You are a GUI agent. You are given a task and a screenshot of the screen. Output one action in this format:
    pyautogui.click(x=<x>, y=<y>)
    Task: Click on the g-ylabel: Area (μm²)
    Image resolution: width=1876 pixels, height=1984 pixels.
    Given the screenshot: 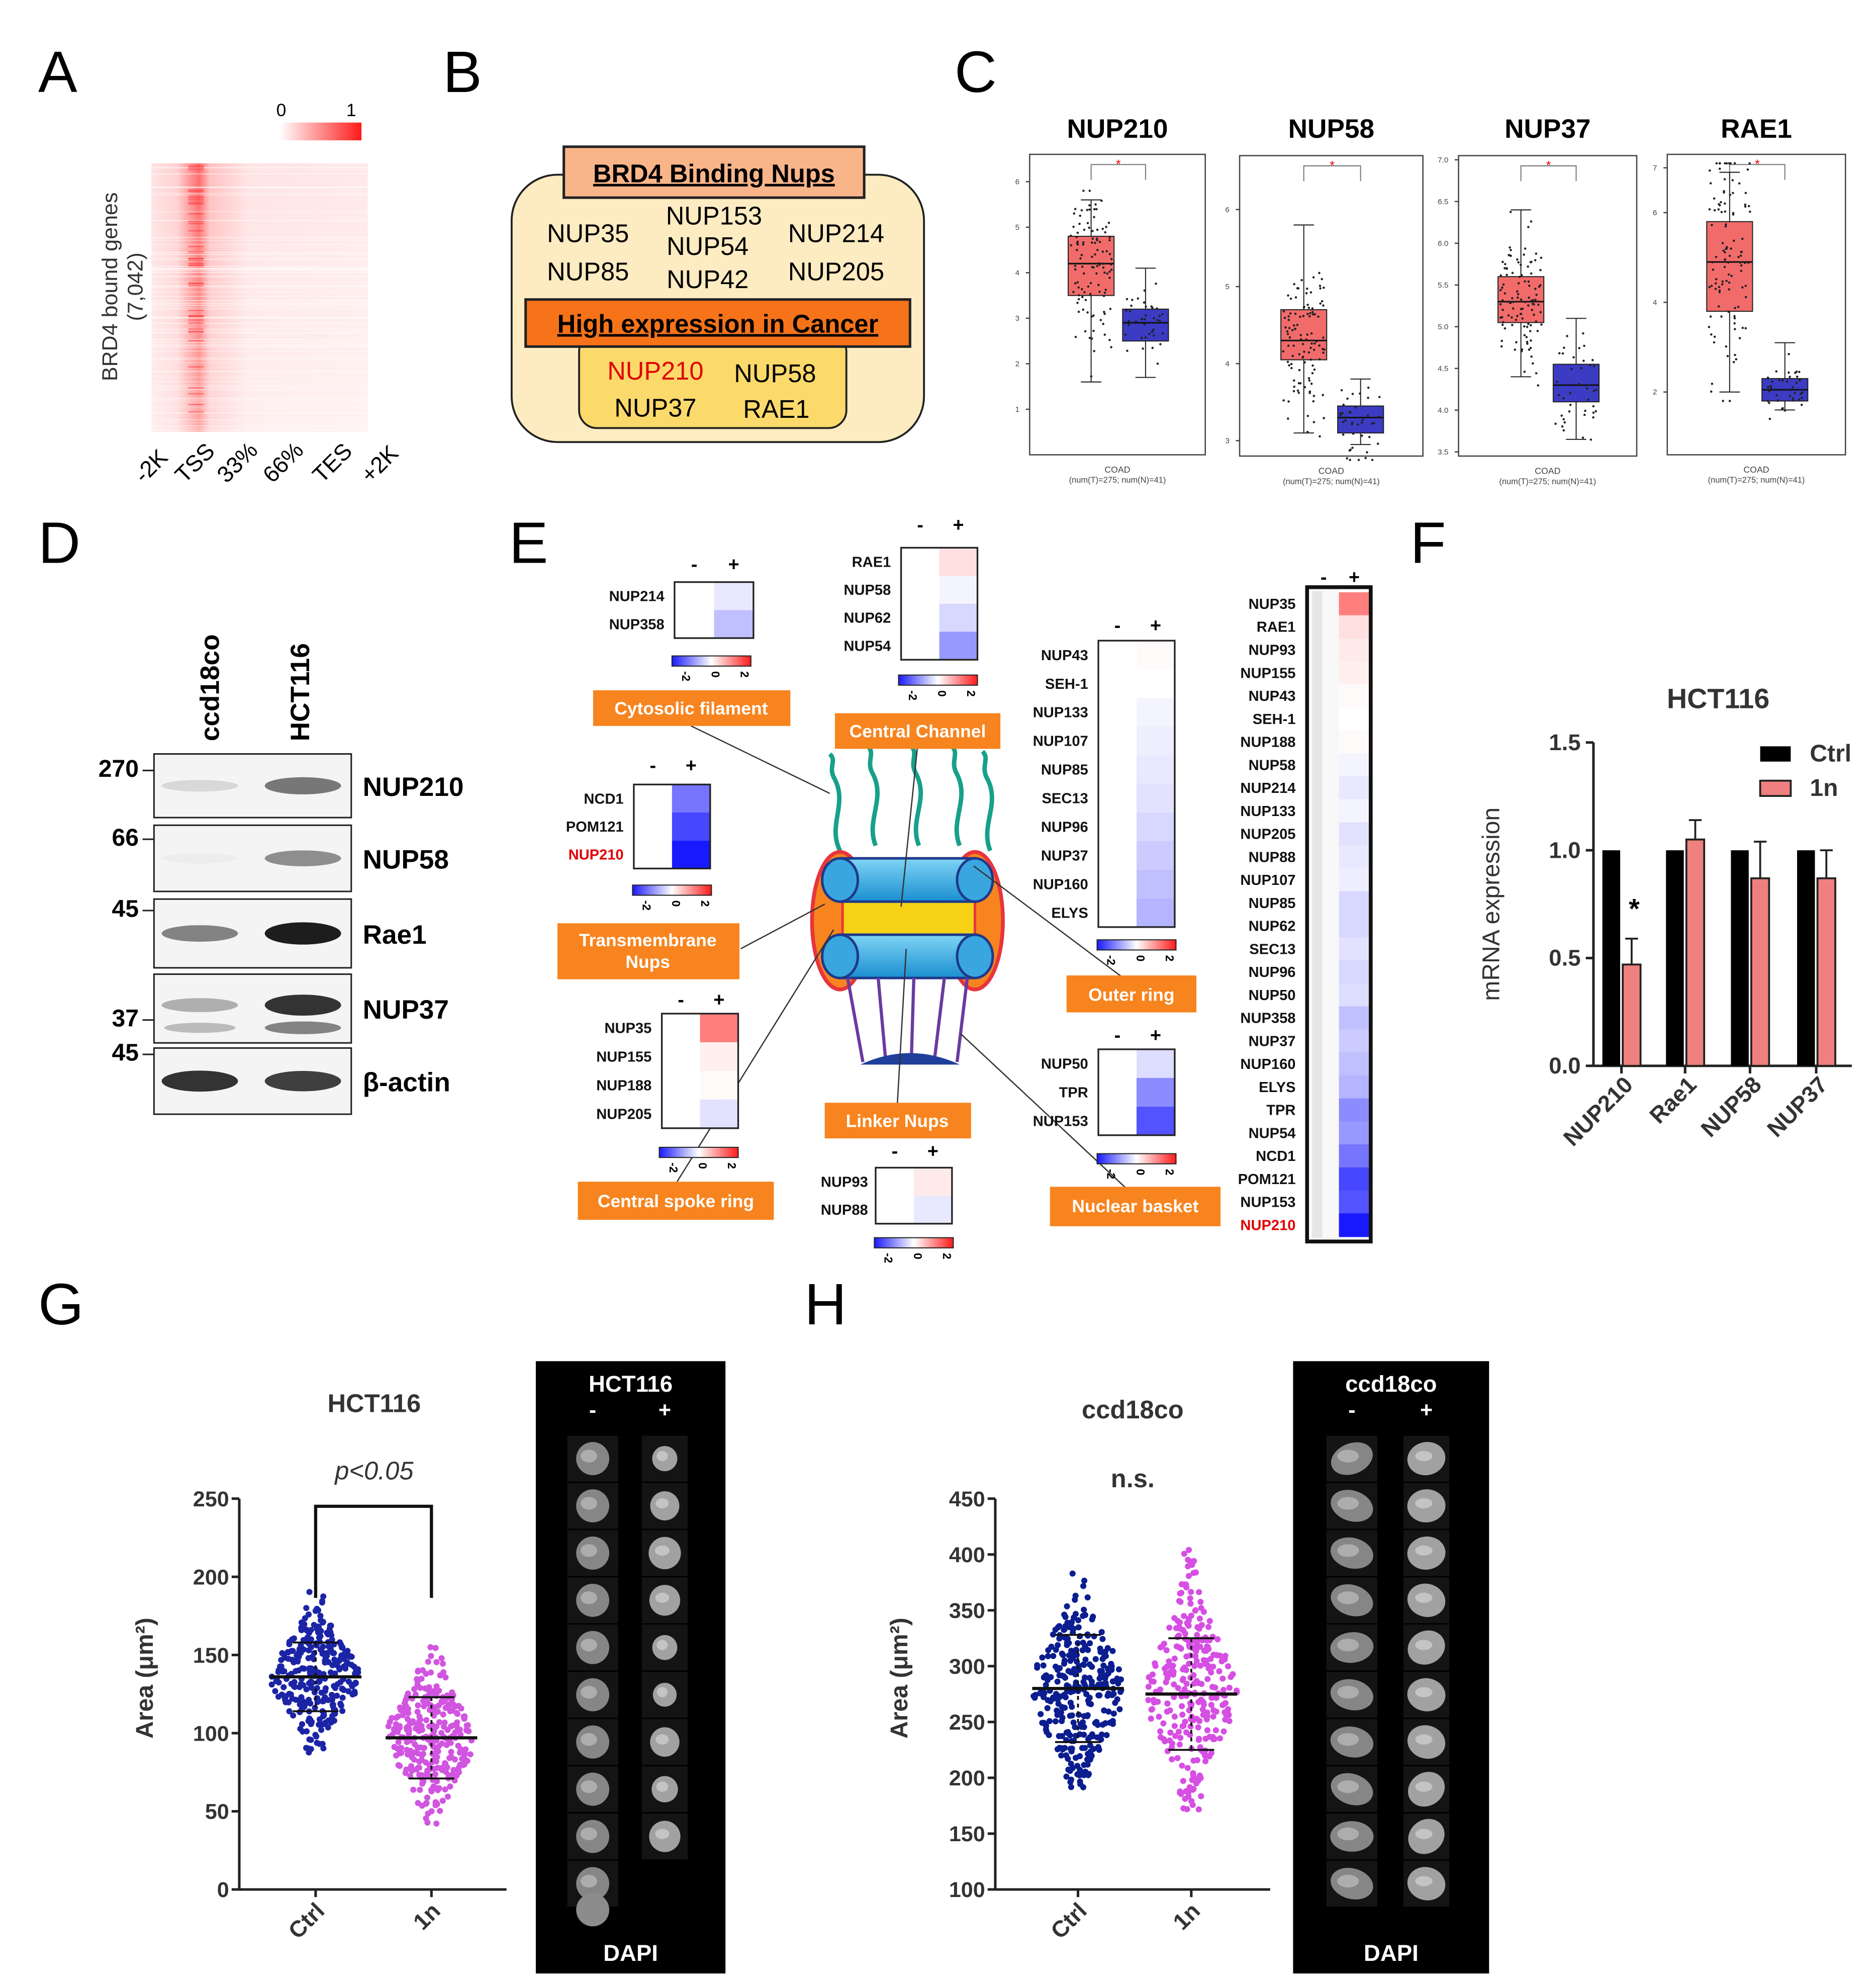 What is the action you would take?
    pyautogui.click(x=145, y=1678)
    